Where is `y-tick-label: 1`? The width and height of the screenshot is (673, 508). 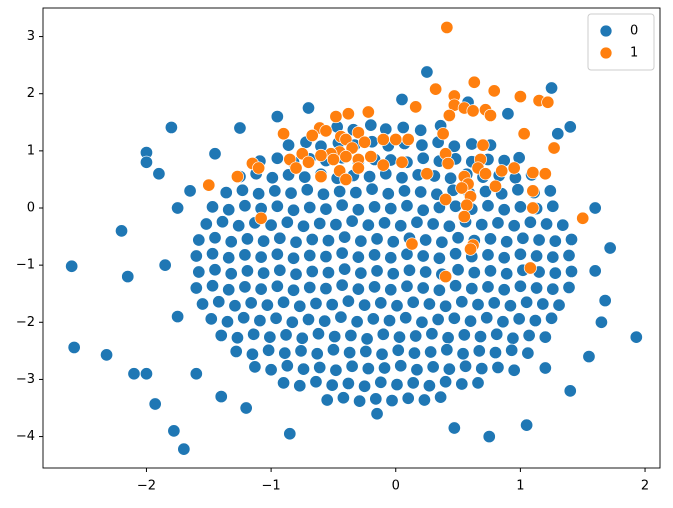
y-tick-label: 1 is located at coordinates (31, 150).